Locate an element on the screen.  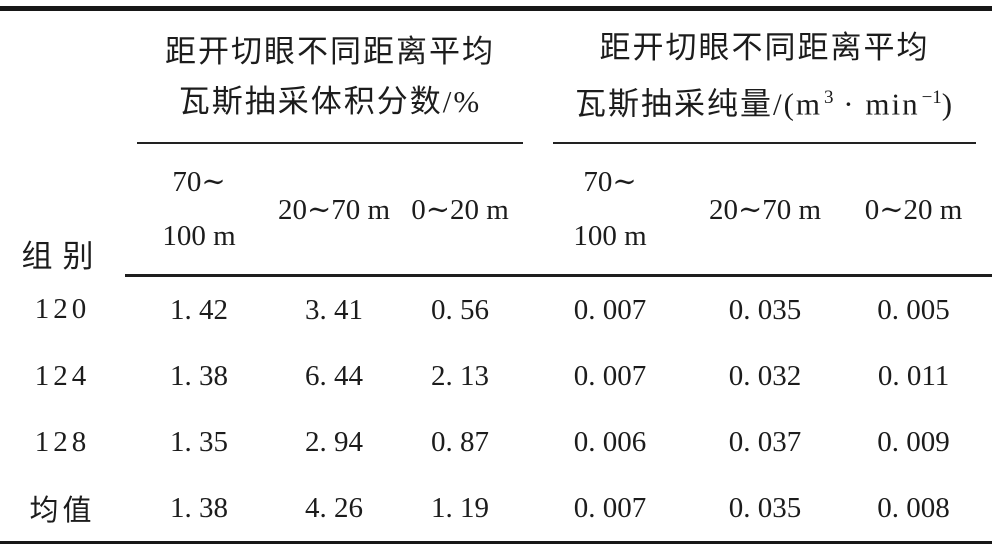
pure-quantity-header-line2: 瓦斯抽采纯量/(m 3 · min −1) is located at coordinates (764, 101).